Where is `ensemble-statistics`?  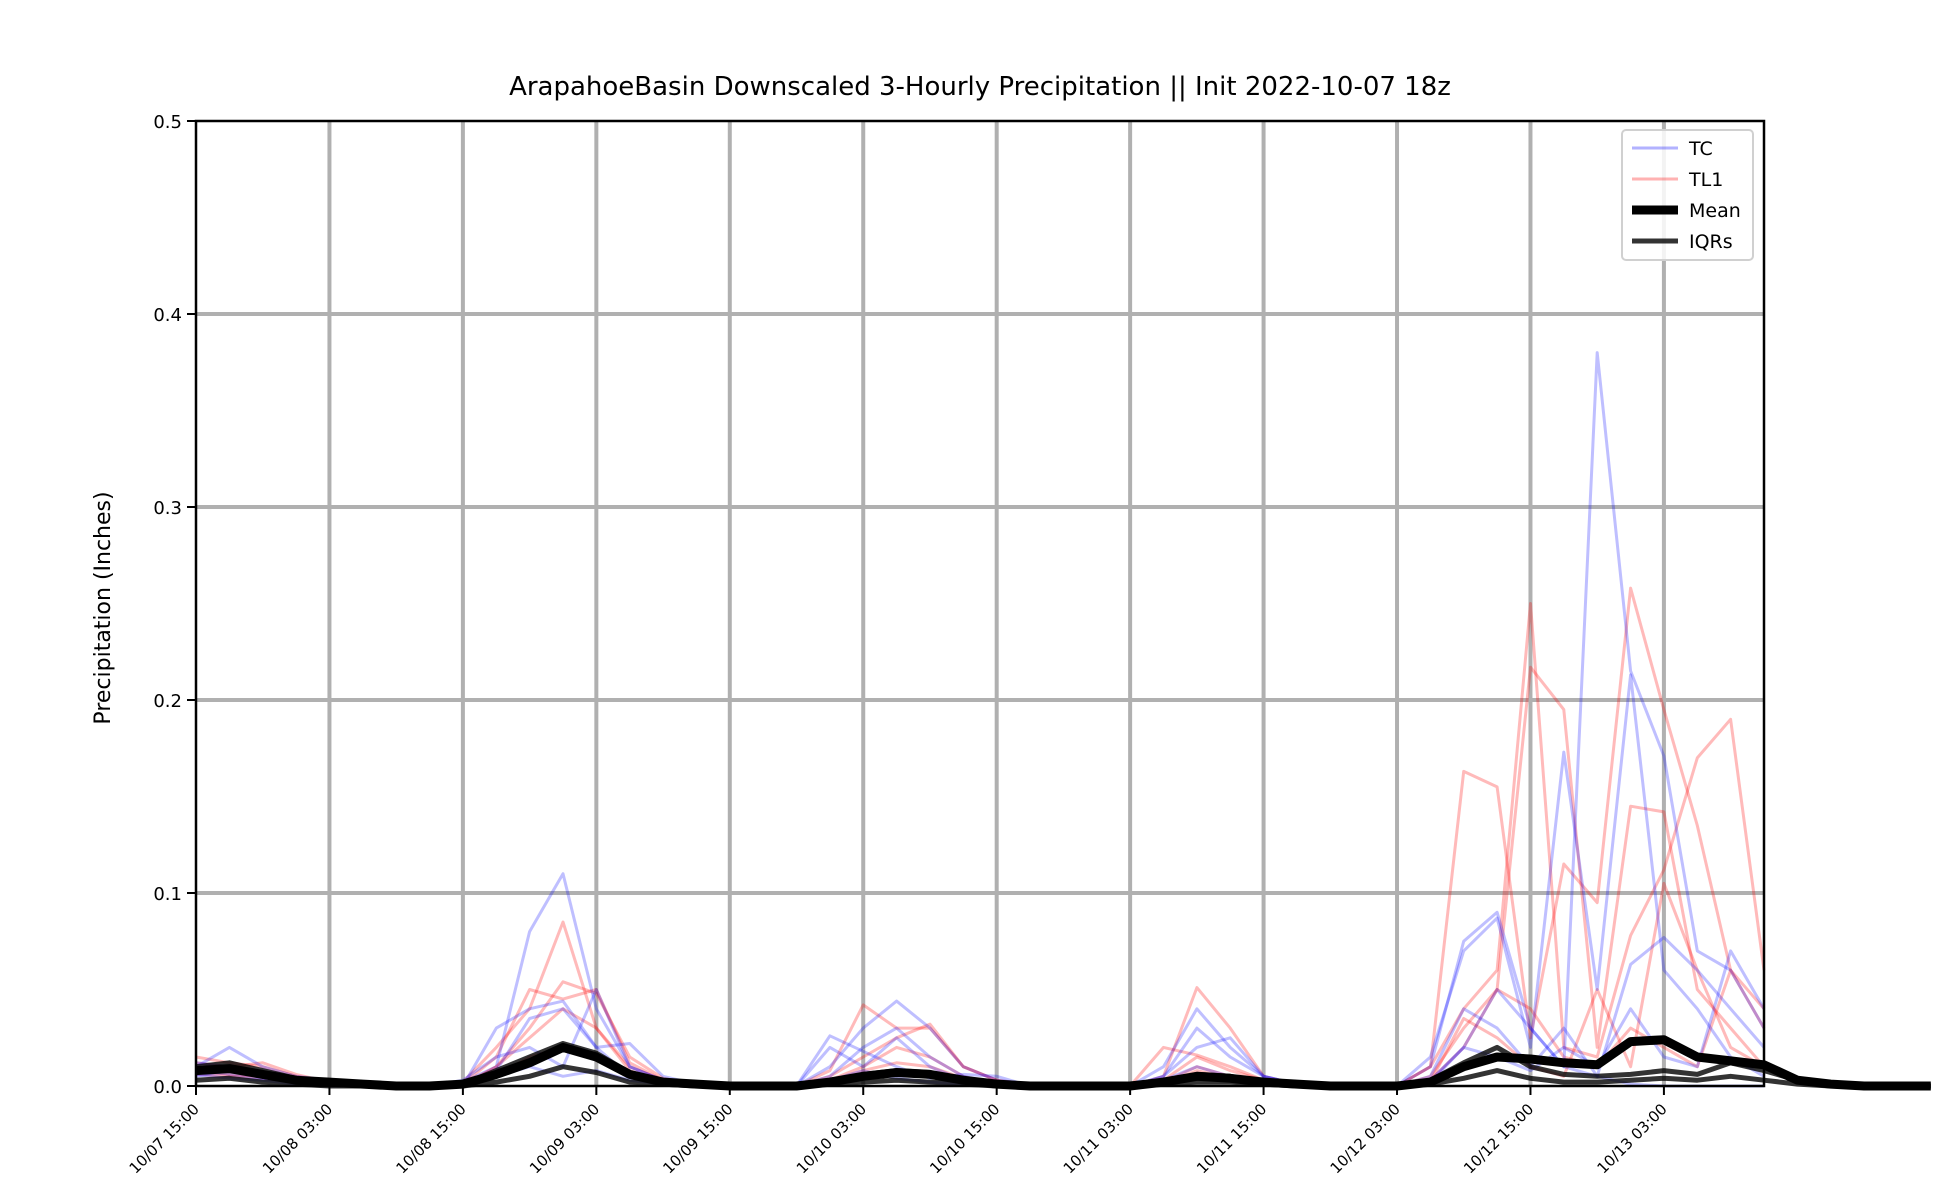 ensemble-statistics is located at coordinates (1063, 1063).